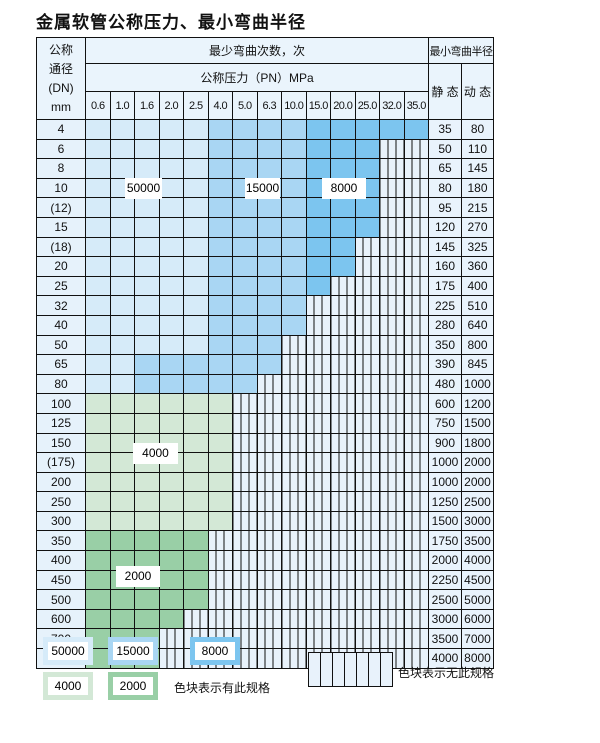 Image resolution: width=600 pixels, height=743 pixels. What do you see at coordinates (61, 423) in the screenshot?
I see `dn-cell: 125` at bounding box center [61, 423].